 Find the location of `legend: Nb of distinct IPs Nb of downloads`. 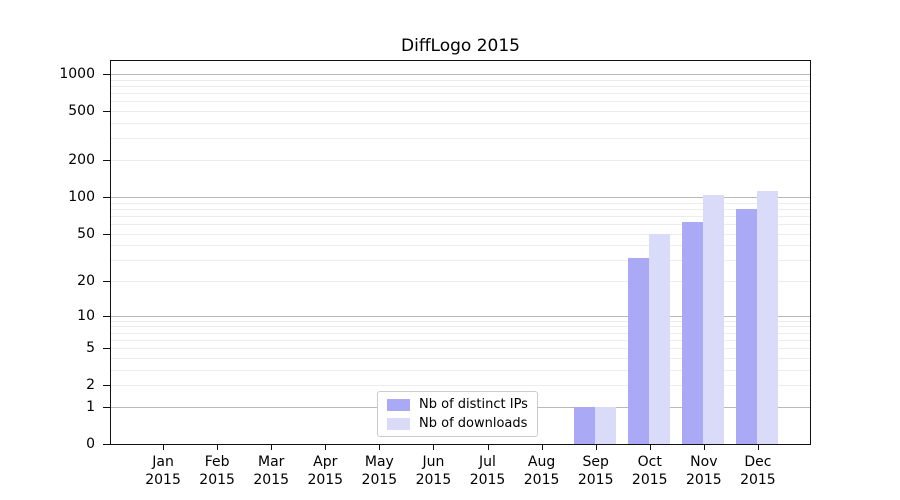

legend: Nb of distinct IPs Nb of downloads is located at coordinates (457, 414).